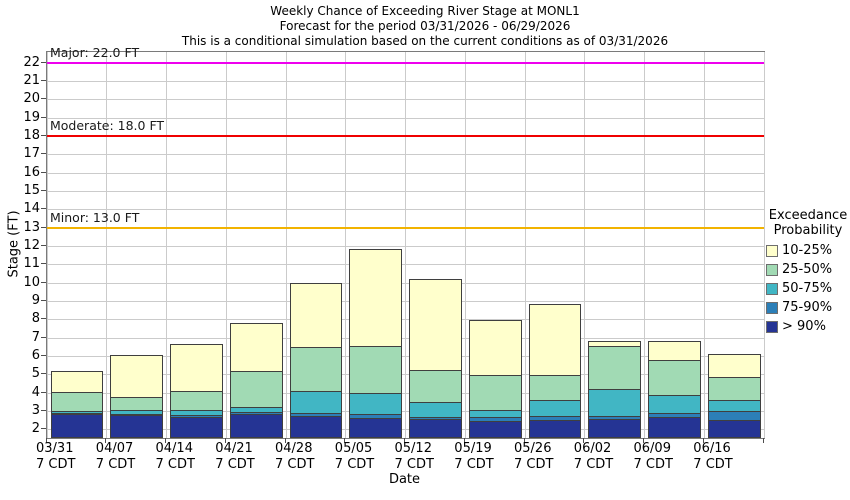 The height and width of the screenshot is (500, 850). I want to click on x-tick-date: 05/12, so click(413, 448).